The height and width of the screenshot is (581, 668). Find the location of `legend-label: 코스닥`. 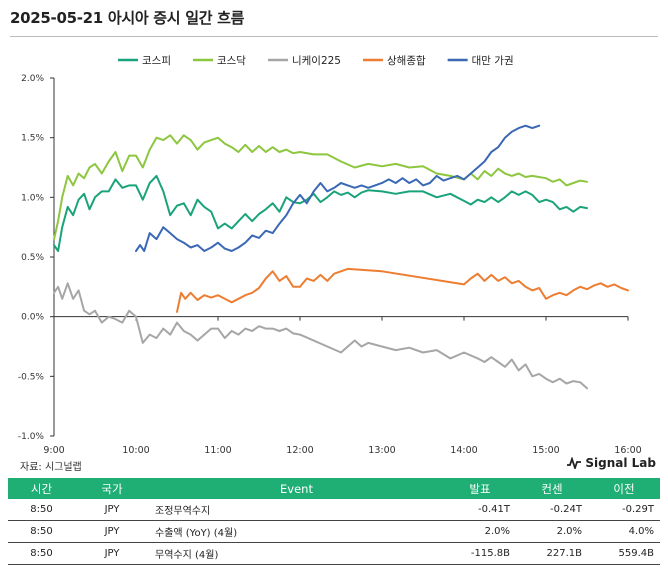

legend-label: 코스닥 is located at coordinates (231, 61).